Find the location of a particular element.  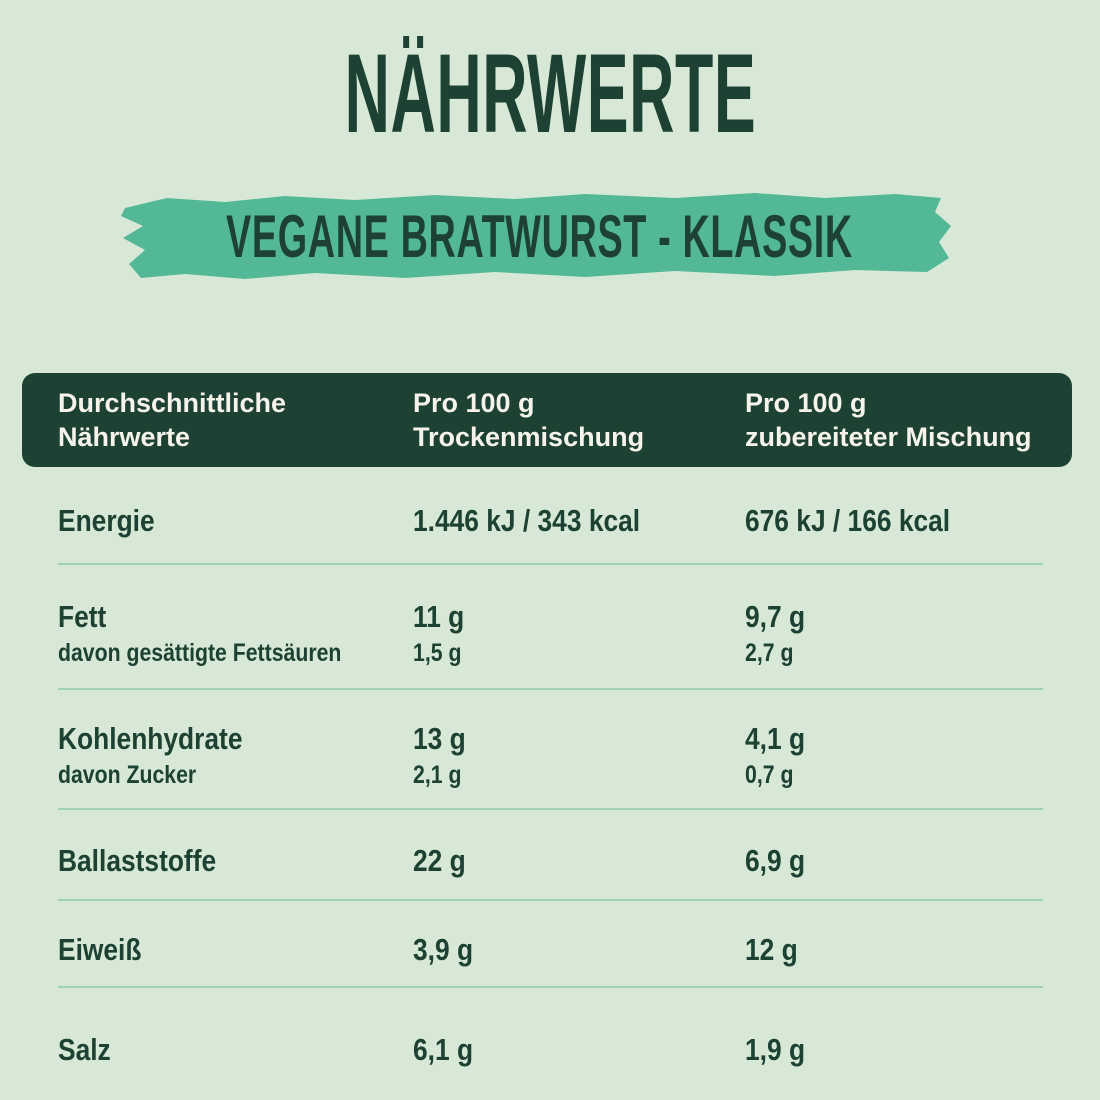

header-col-nutrients: Durchschnittliche Nährwerte is located at coordinates (235, 420).